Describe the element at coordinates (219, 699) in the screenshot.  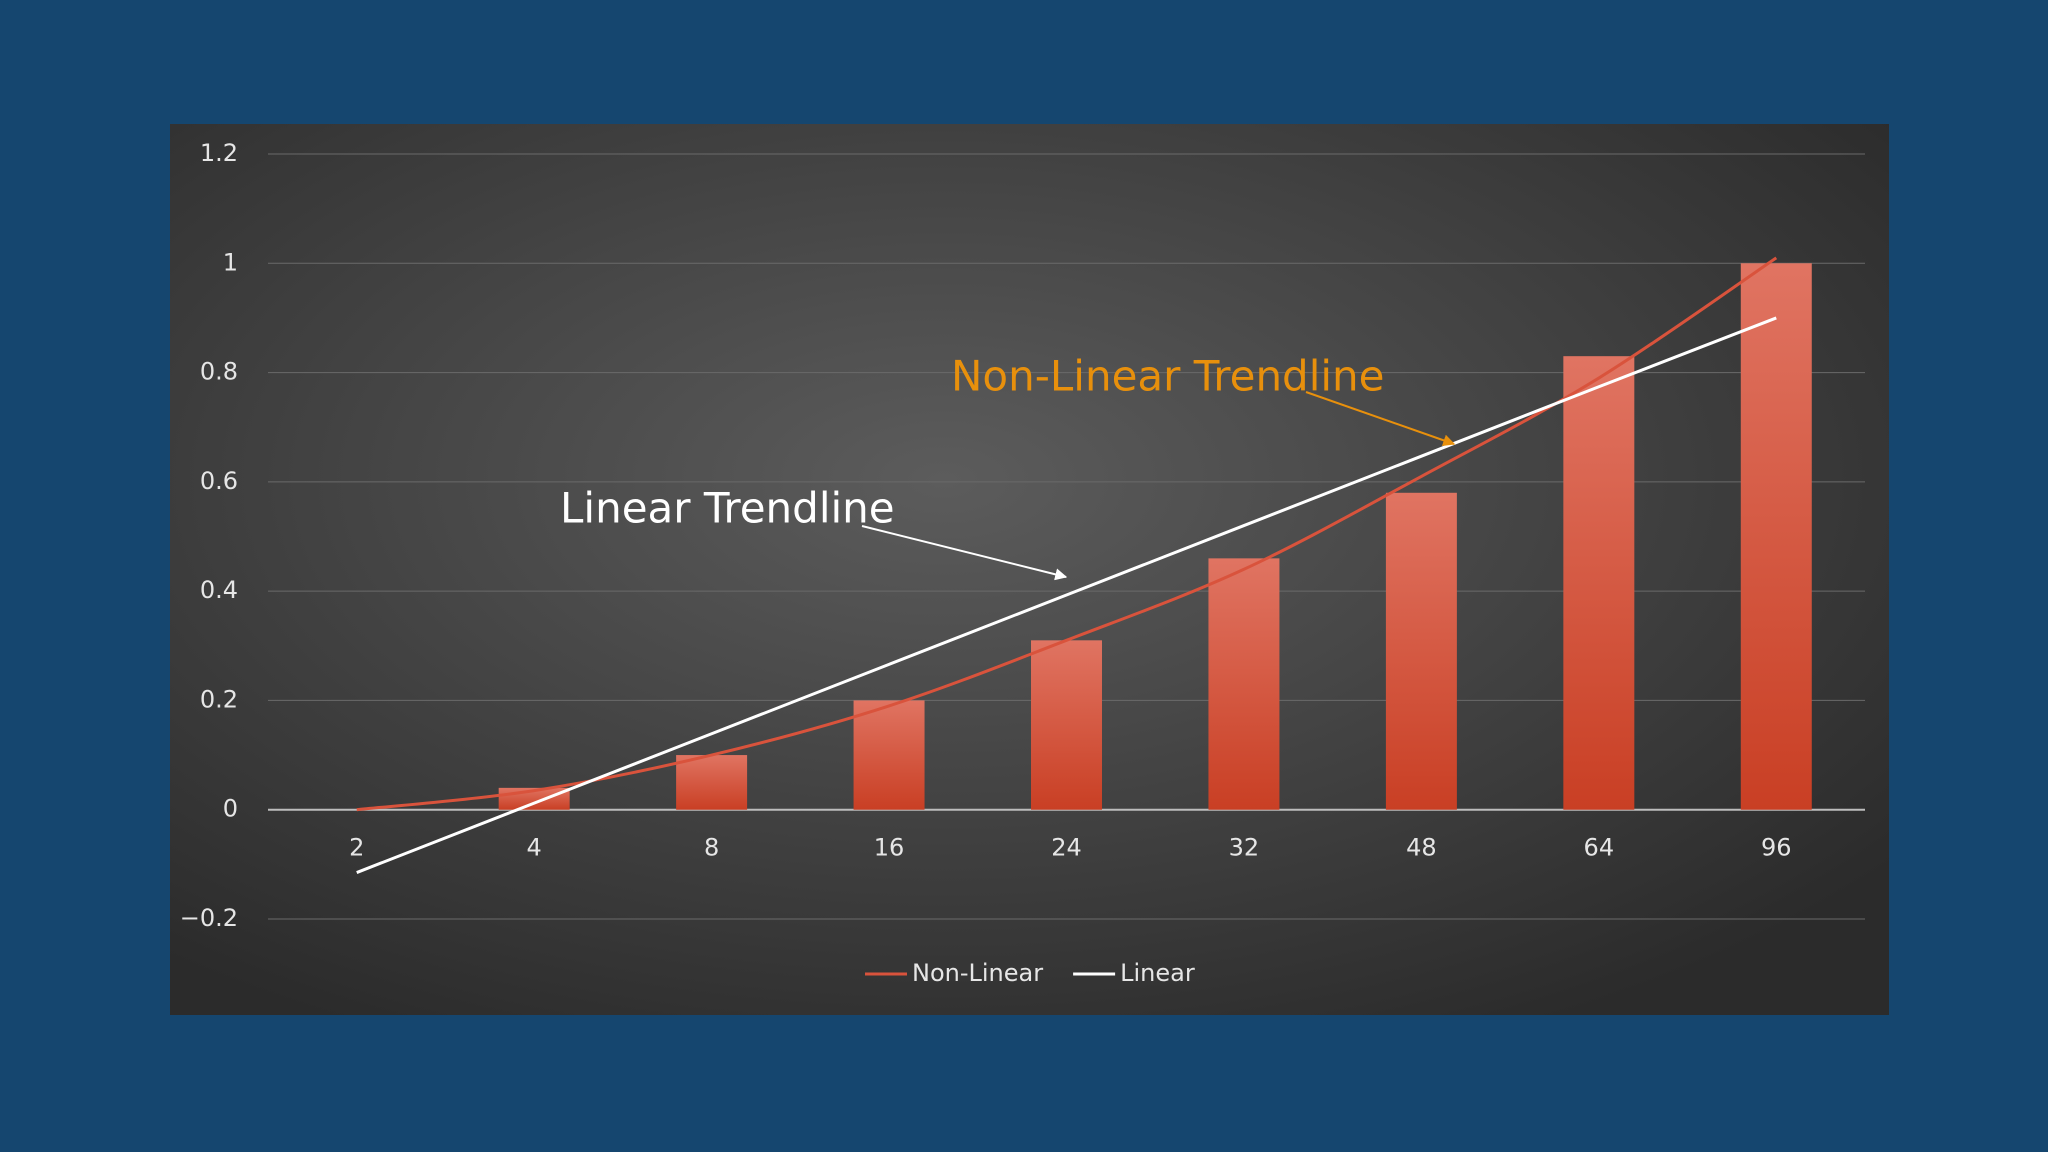
I see `y-tick-label: 0.2` at that location.